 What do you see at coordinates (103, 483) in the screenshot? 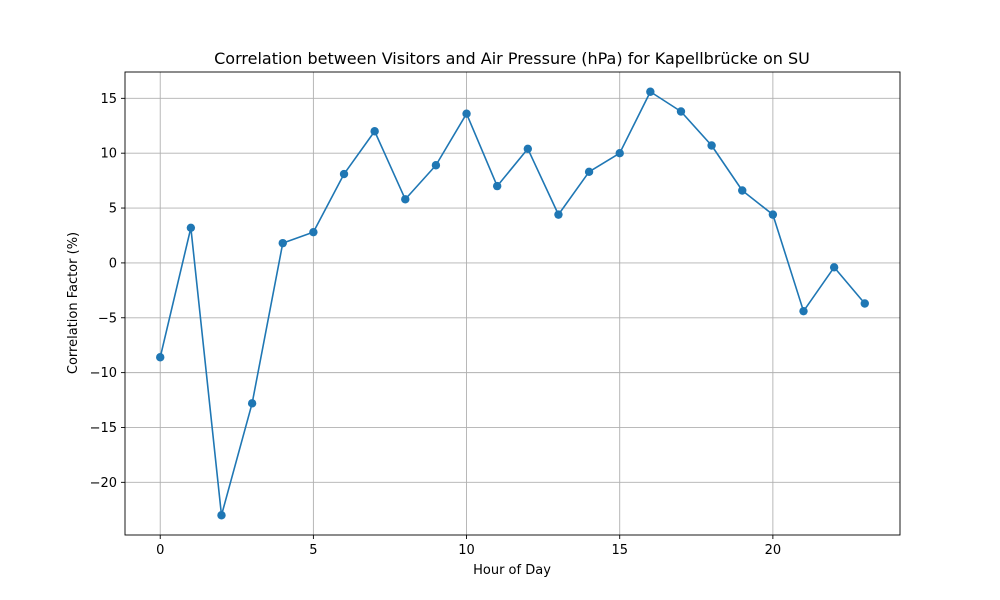
I see `y-tick-label: −20` at bounding box center [103, 483].